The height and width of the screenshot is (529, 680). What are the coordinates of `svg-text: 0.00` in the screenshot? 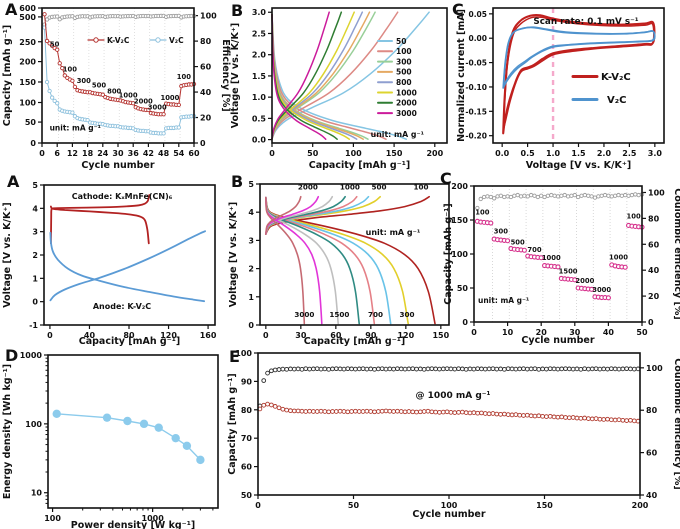 It's located at (477, 38).